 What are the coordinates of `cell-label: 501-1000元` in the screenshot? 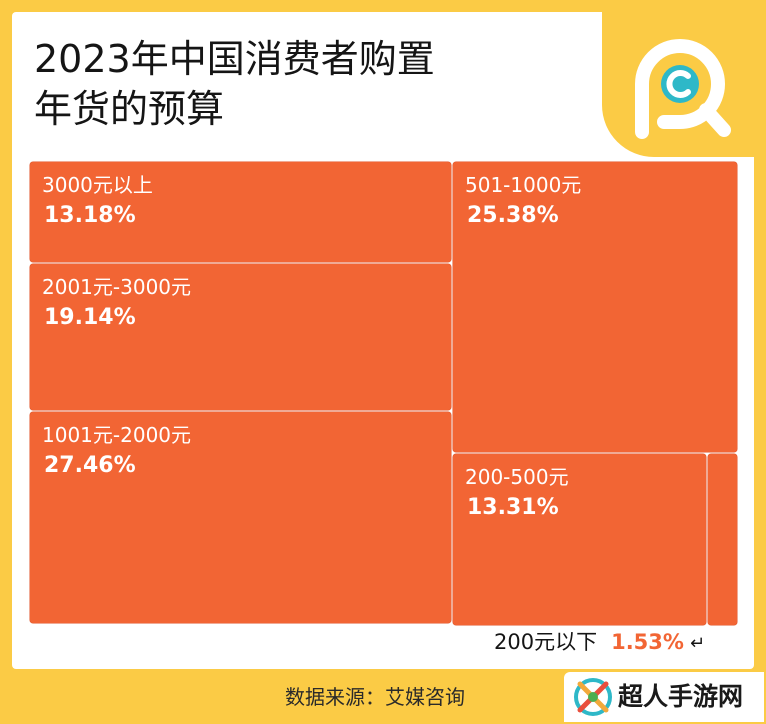 It's located at (523, 185).